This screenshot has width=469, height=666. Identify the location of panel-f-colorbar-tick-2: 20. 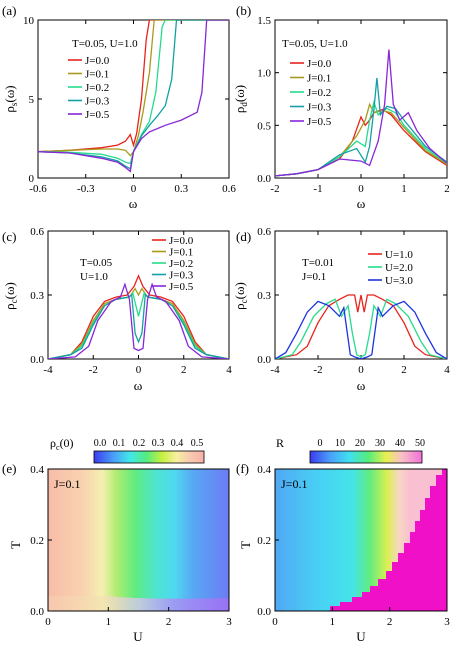
(360, 443).